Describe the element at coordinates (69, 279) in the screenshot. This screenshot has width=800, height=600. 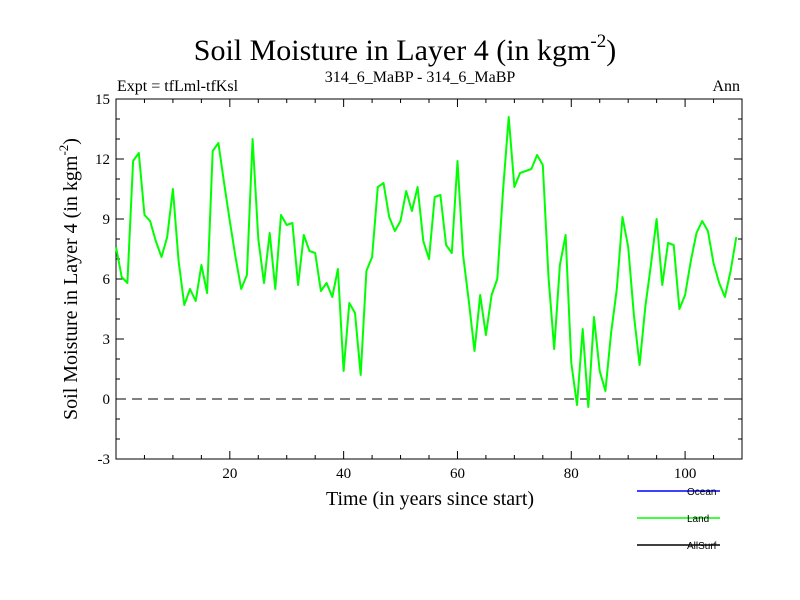
I see `y-axis-label: Soil Moisture in Layer 4 (in kgm-2)` at that location.